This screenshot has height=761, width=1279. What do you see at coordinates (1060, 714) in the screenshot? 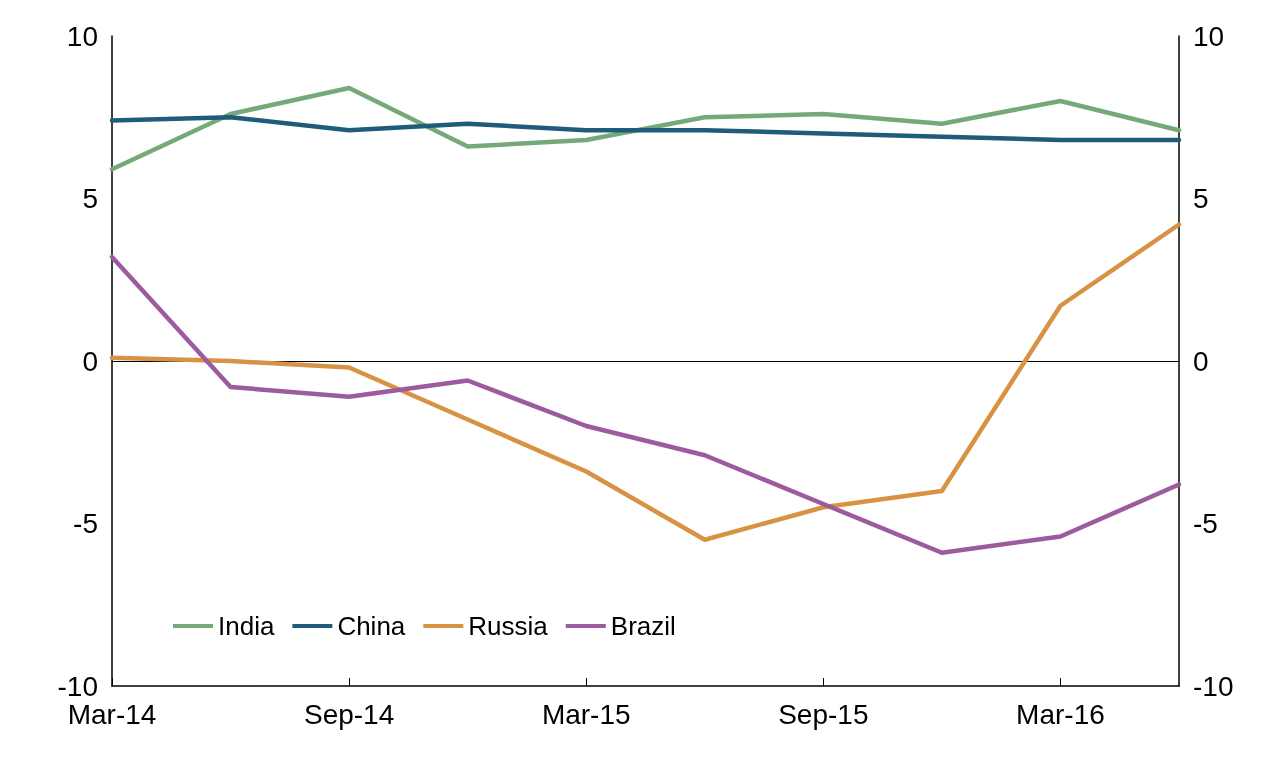
I see `x-tick-label: Mar-16` at bounding box center [1060, 714].